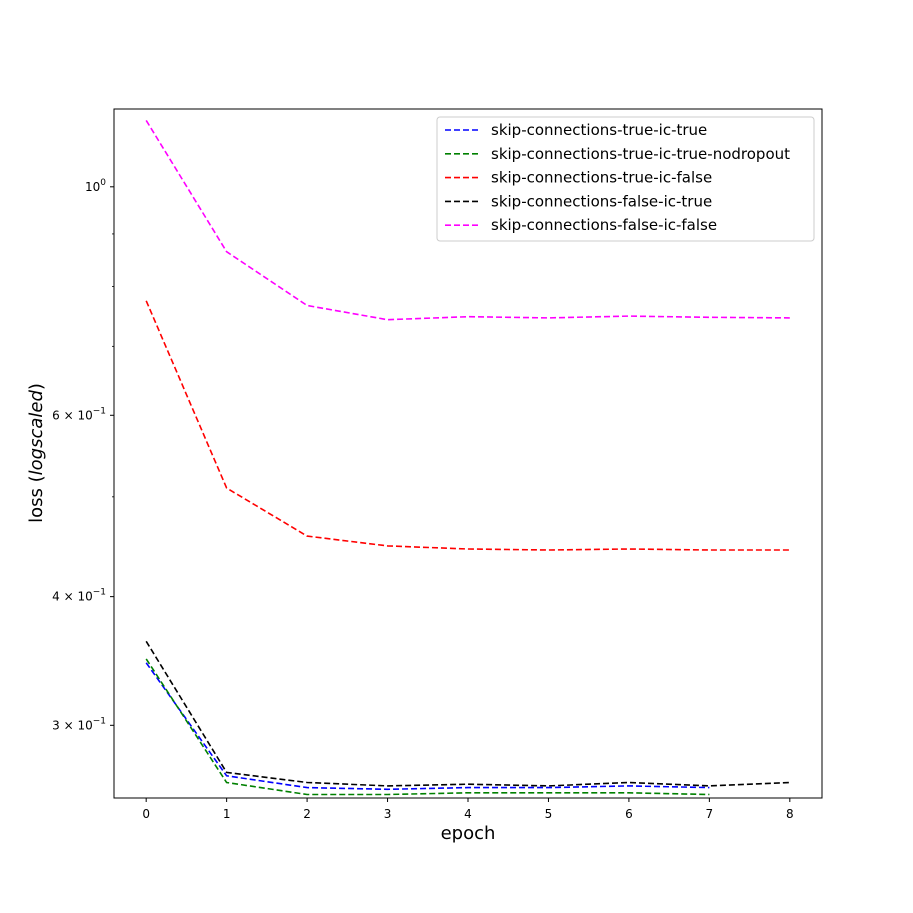 The height and width of the screenshot is (913, 913). I want to click on x-tick-label: 0, so click(146, 814).